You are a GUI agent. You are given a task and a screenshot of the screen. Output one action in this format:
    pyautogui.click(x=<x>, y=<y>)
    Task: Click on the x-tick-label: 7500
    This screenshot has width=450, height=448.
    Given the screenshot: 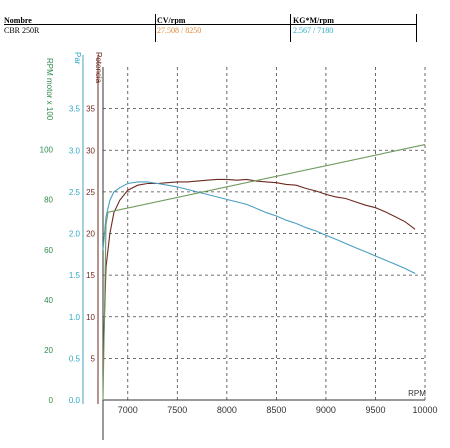 What is the action you would take?
    pyautogui.click(x=177, y=410)
    